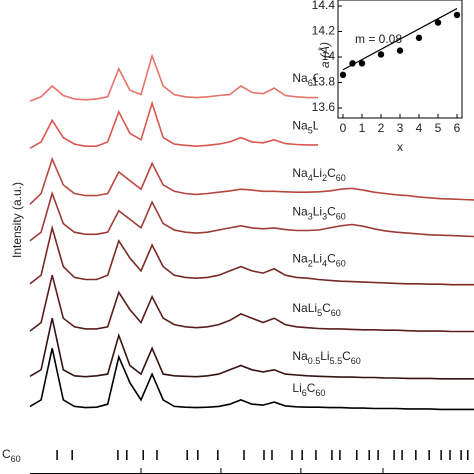 The height and width of the screenshot is (474, 474). I want to click on trace-label: Li6C60, so click(308, 389).